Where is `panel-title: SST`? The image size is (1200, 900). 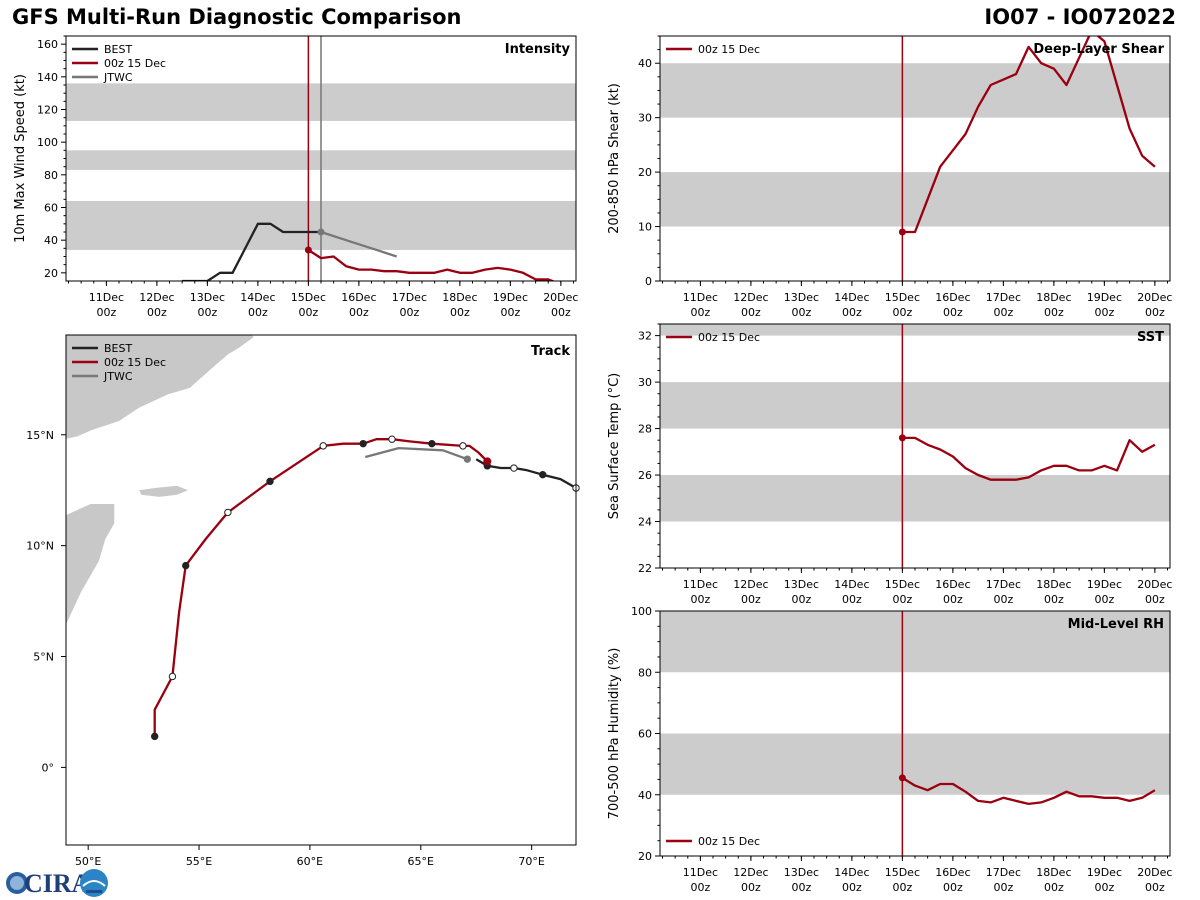
panel-title: SST is located at coordinates (1150, 337).